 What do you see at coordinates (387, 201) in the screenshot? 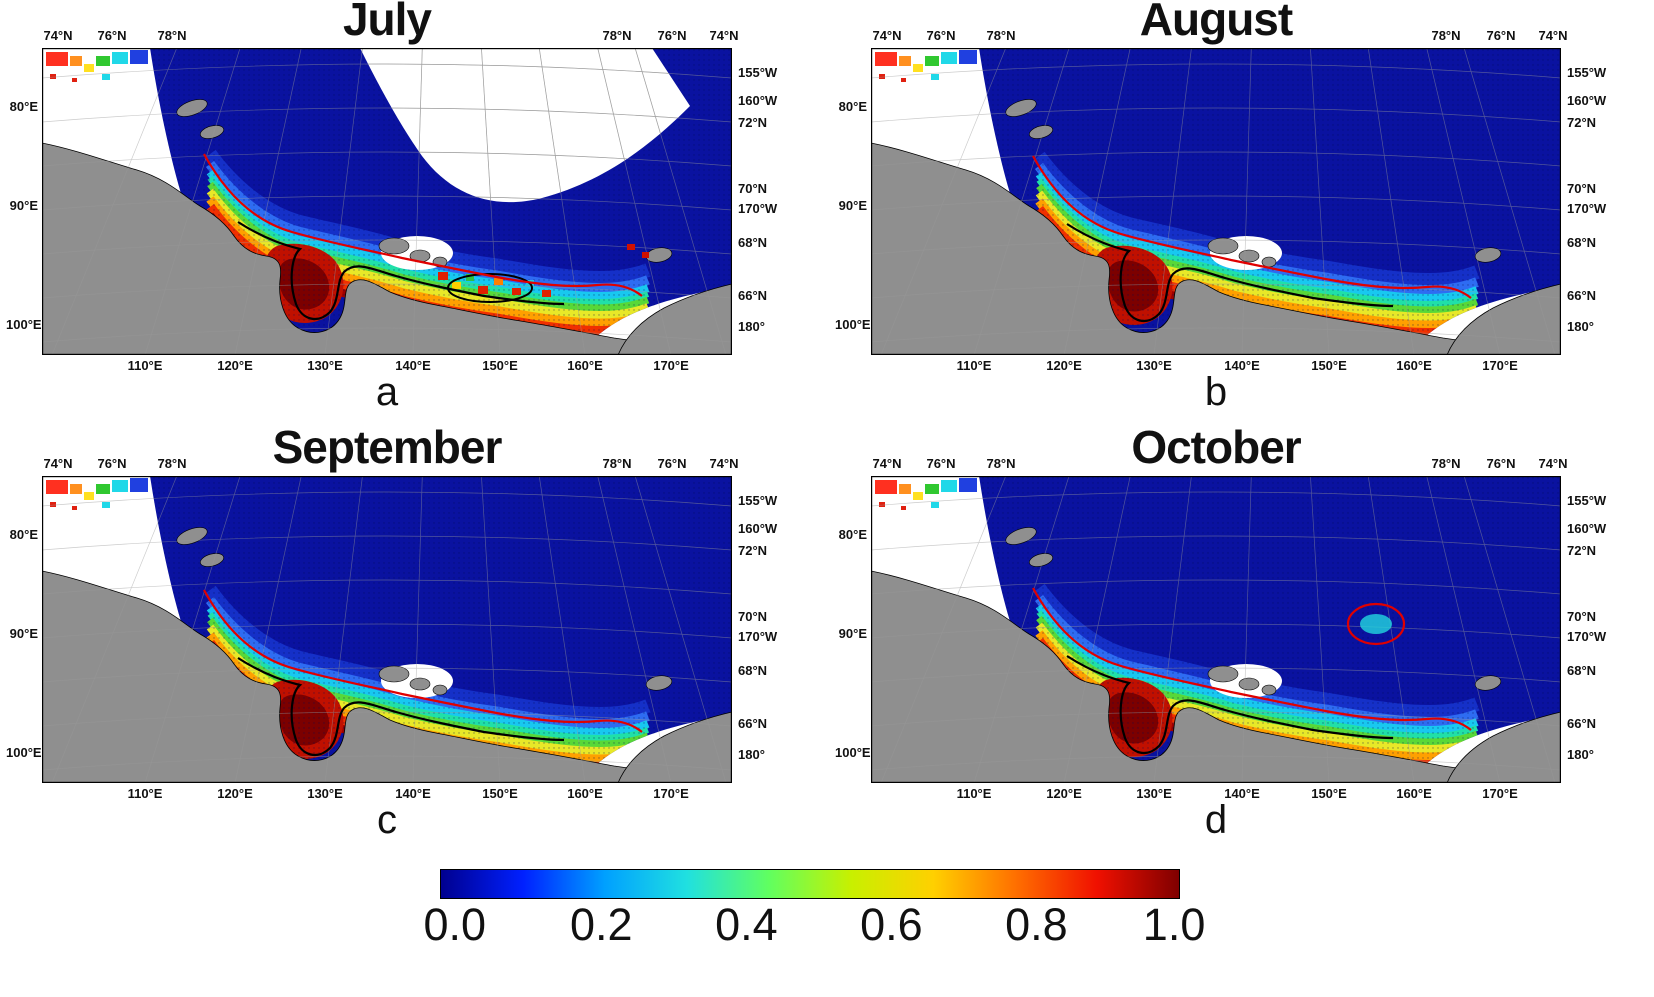
I see `map-july` at bounding box center [387, 201].